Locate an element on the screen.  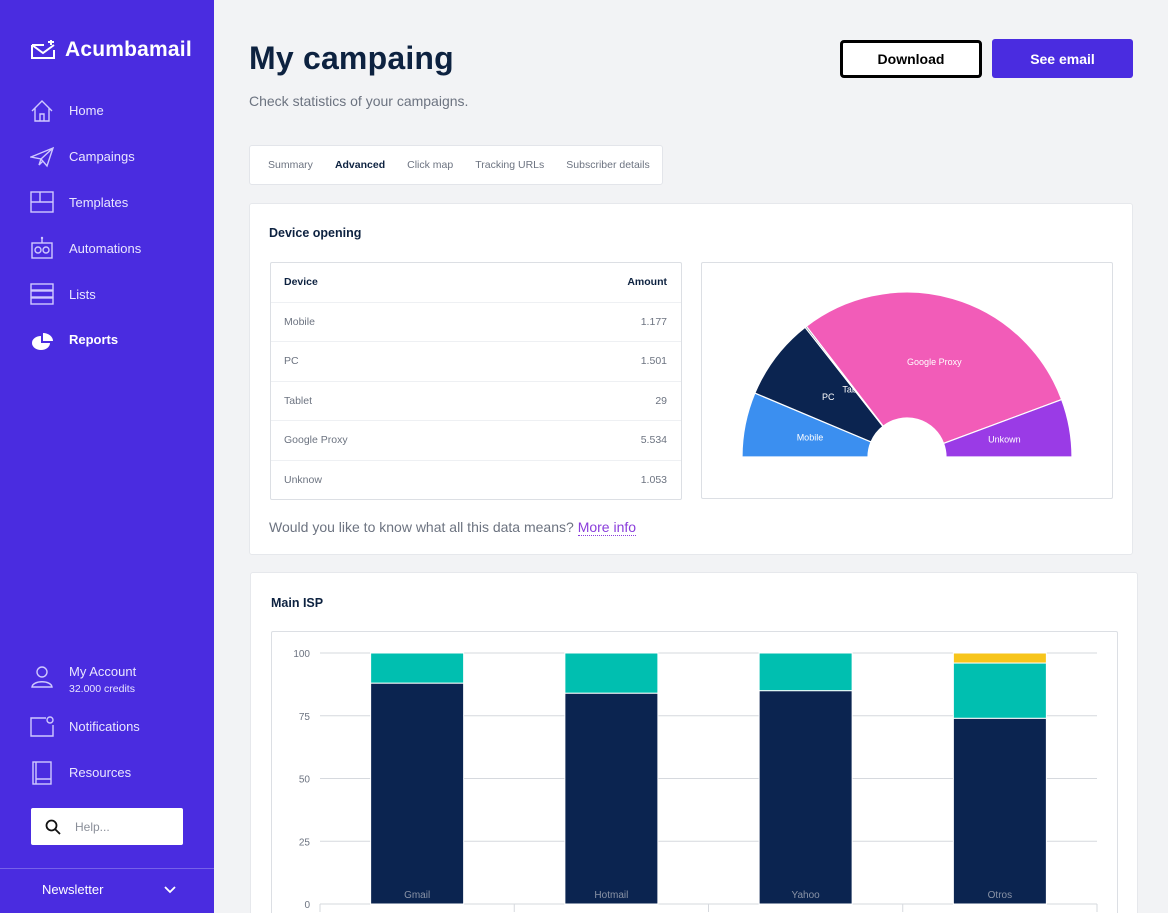
chevron-down-icon is located at coordinates (170, 889).